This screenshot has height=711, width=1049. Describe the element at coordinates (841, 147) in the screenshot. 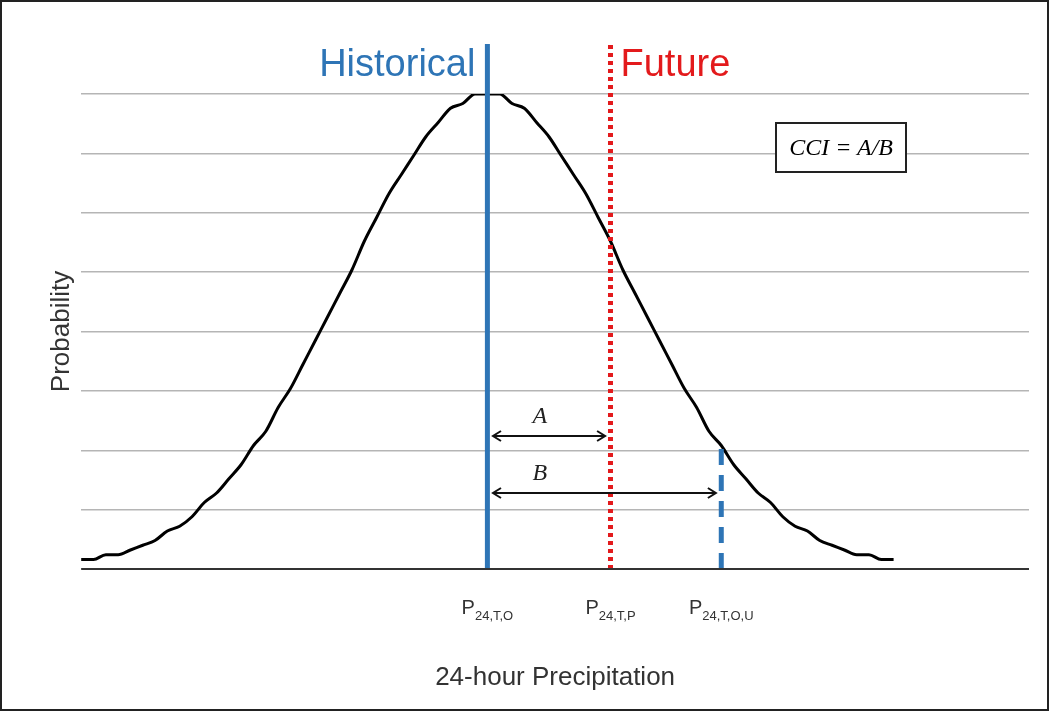

I see `annotation: CCI = A/B` at that location.